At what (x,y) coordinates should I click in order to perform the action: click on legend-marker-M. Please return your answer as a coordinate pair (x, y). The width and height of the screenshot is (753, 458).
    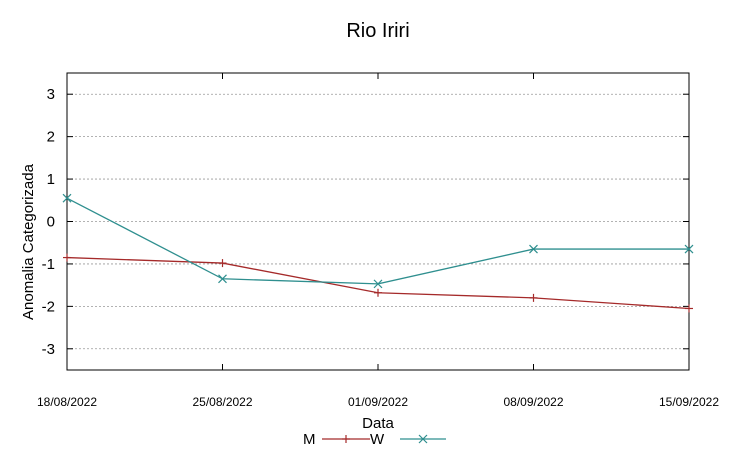
    Looking at the image, I should click on (346, 439).